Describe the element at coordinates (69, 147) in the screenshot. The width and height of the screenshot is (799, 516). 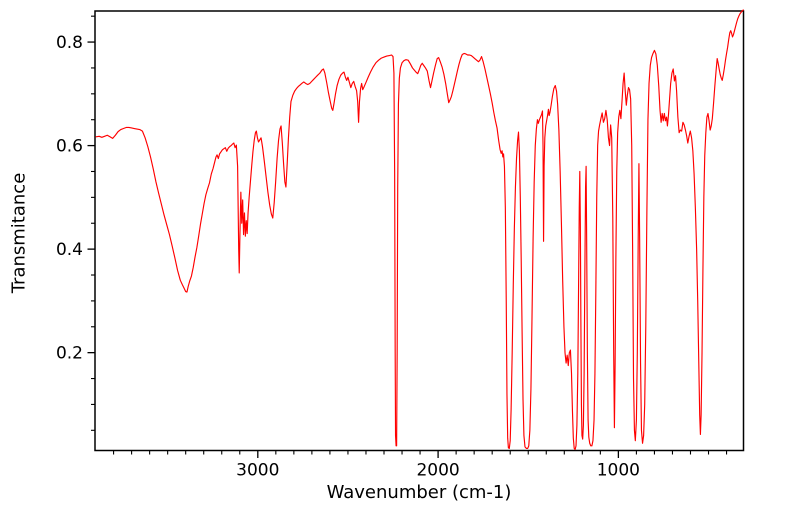
I see `y-tick-label: 0.6` at that location.